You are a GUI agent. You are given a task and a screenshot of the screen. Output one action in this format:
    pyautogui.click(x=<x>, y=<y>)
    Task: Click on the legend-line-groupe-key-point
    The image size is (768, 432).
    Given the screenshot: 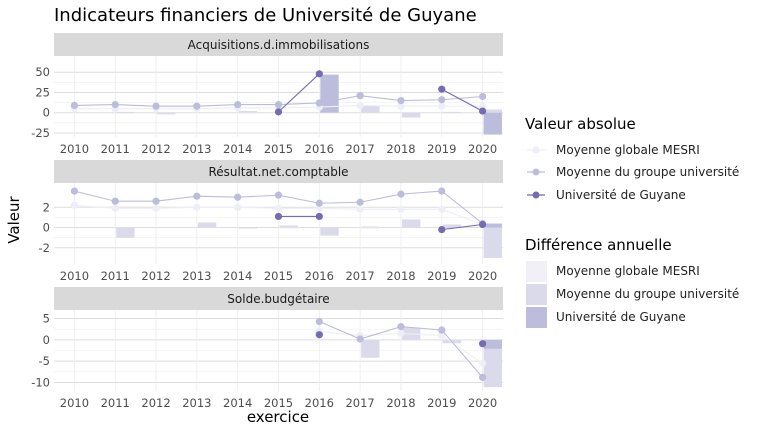 What is the action you would take?
    pyautogui.click(x=536, y=172)
    